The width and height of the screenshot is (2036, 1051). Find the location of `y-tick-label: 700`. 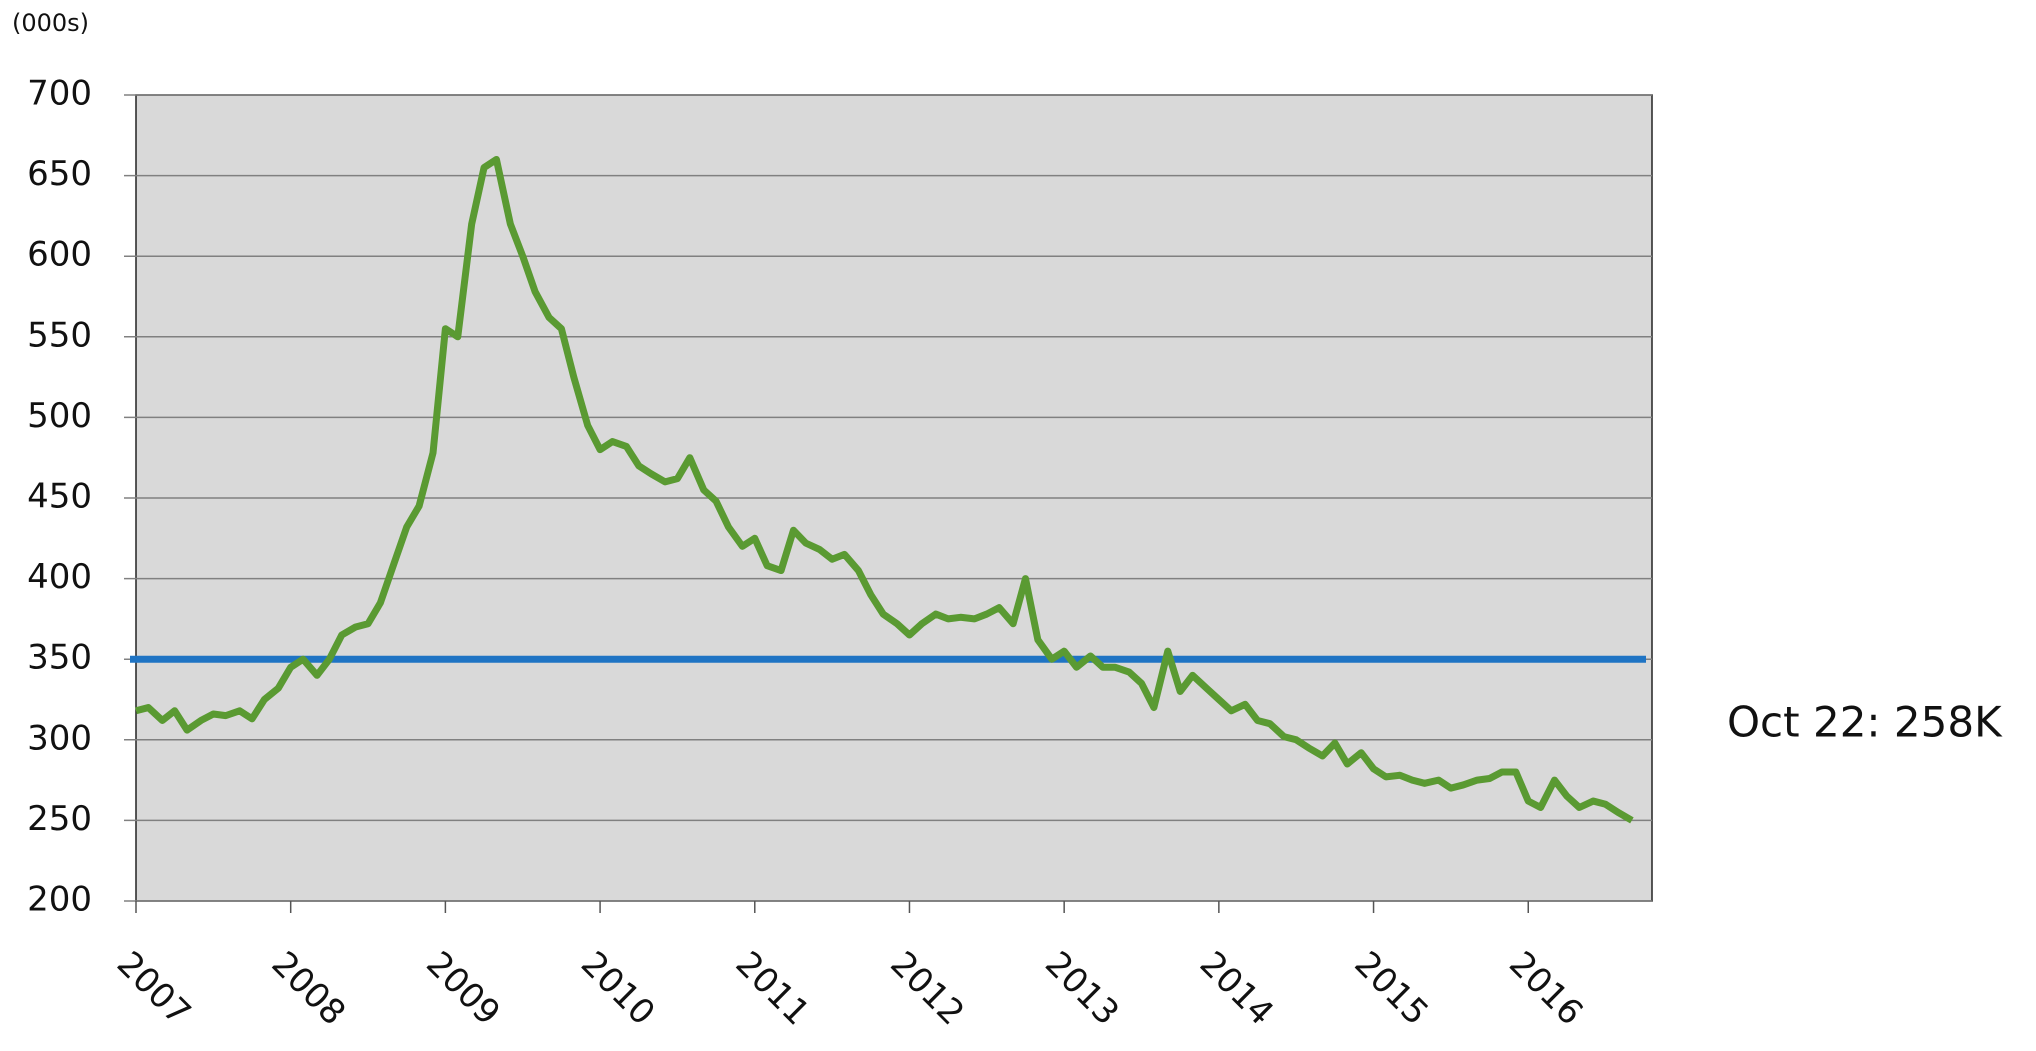

y-tick-label: 700 is located at coordinates (59, 94).